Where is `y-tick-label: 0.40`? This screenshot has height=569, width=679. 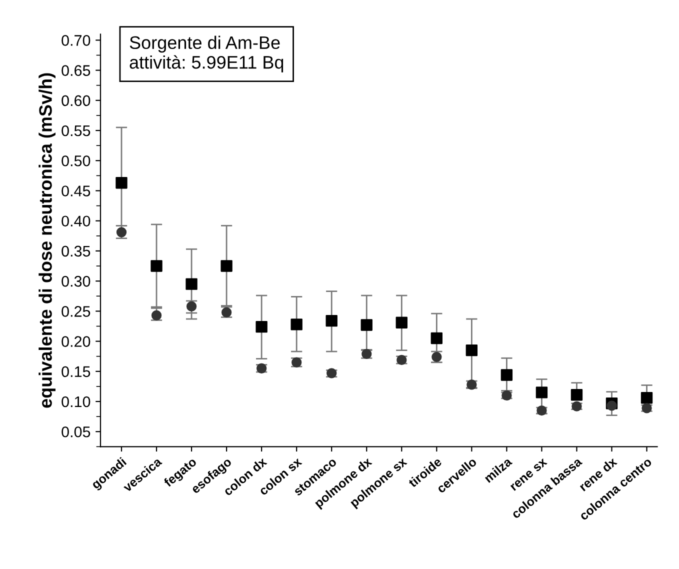
y-tick-label: 0.40 is located at coordinates (76, 221).